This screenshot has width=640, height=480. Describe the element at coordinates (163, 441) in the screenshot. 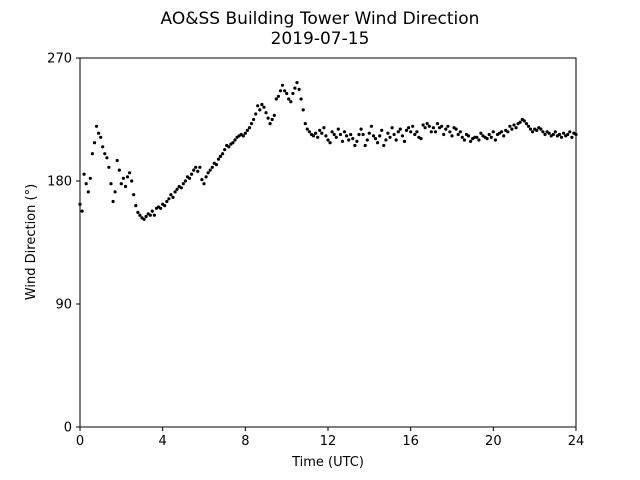

I see `x-tick-label: 4` at that location.